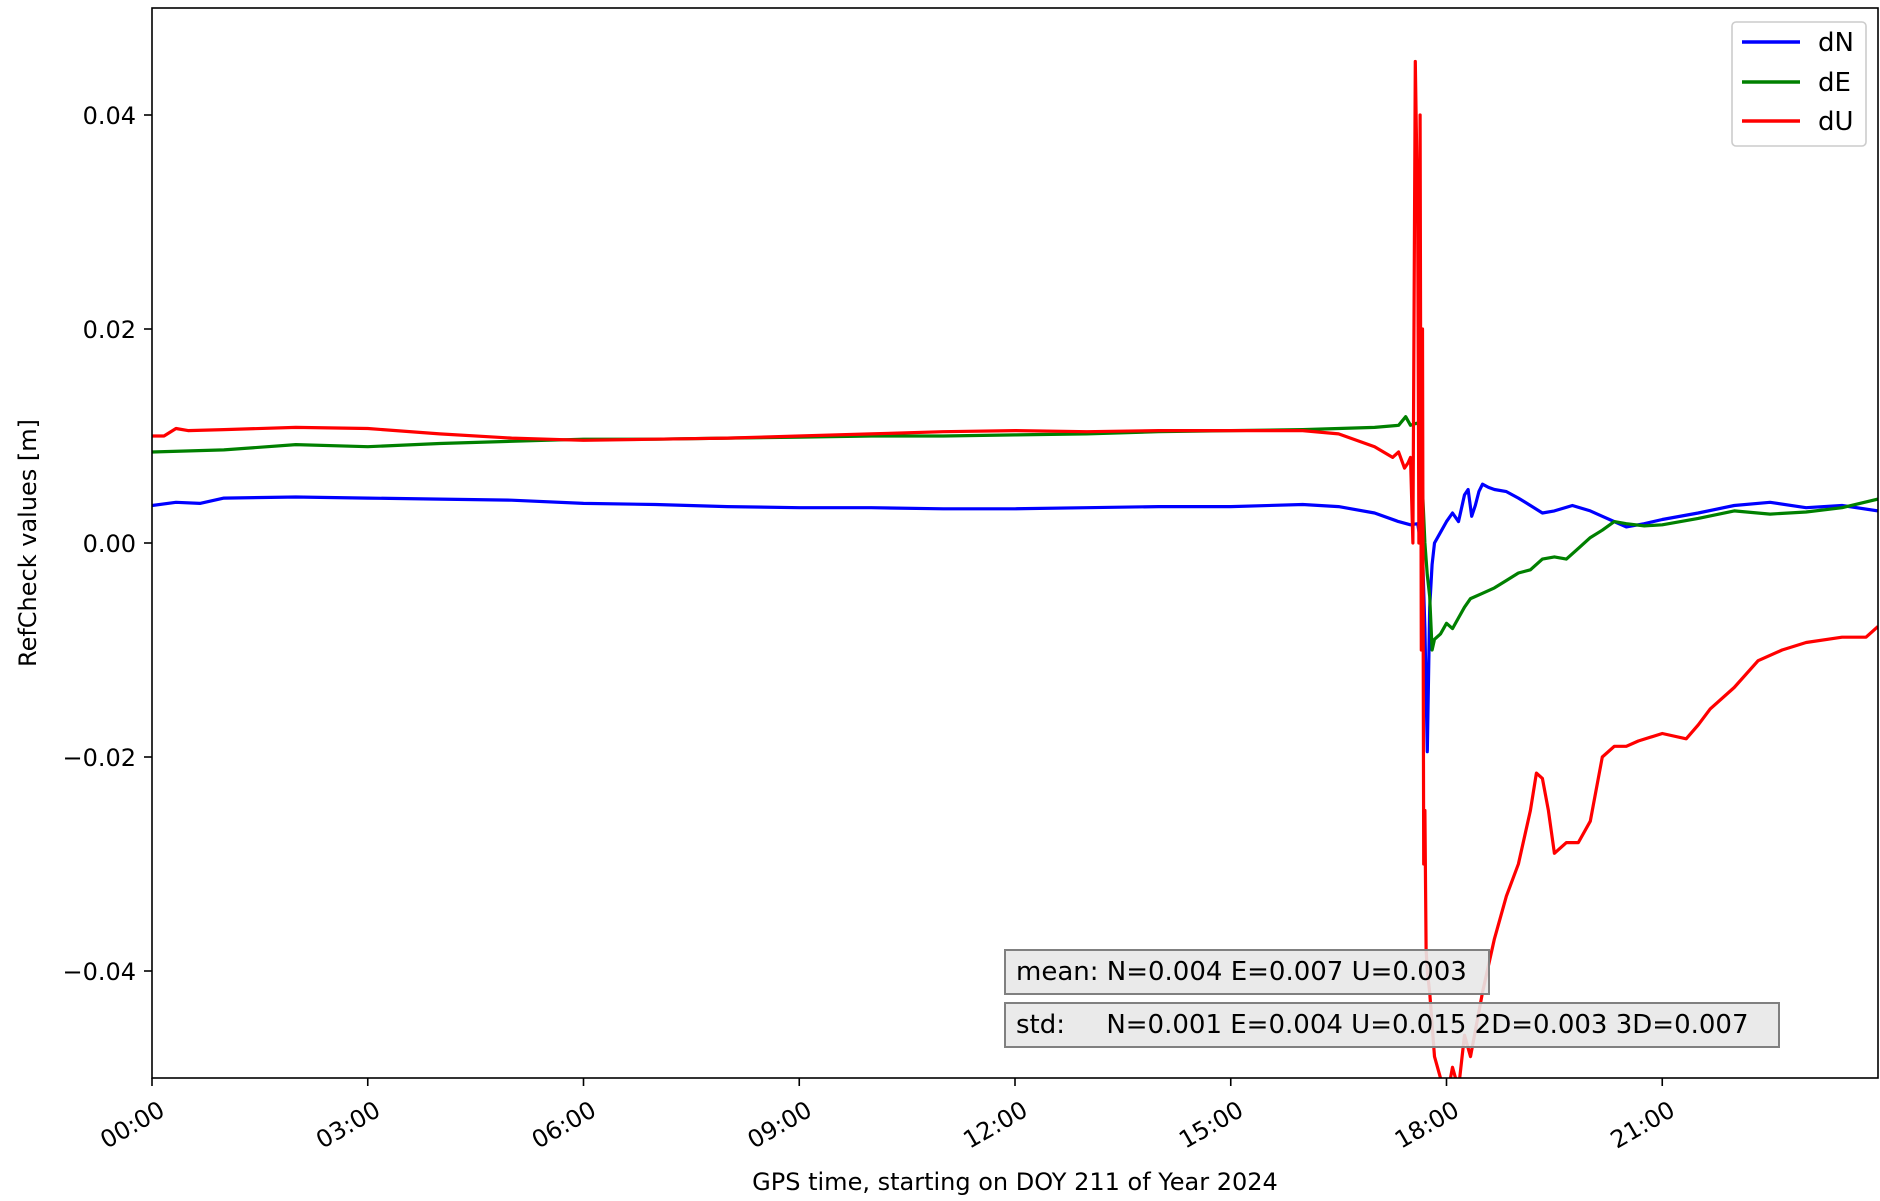 Image resolution: width=1880 pixels, height=1201 pixels. What do you see at coordinates (1834, 83) in the screenshot?
I see `legend-label-de: dE` at bounding box center [1834, 83].